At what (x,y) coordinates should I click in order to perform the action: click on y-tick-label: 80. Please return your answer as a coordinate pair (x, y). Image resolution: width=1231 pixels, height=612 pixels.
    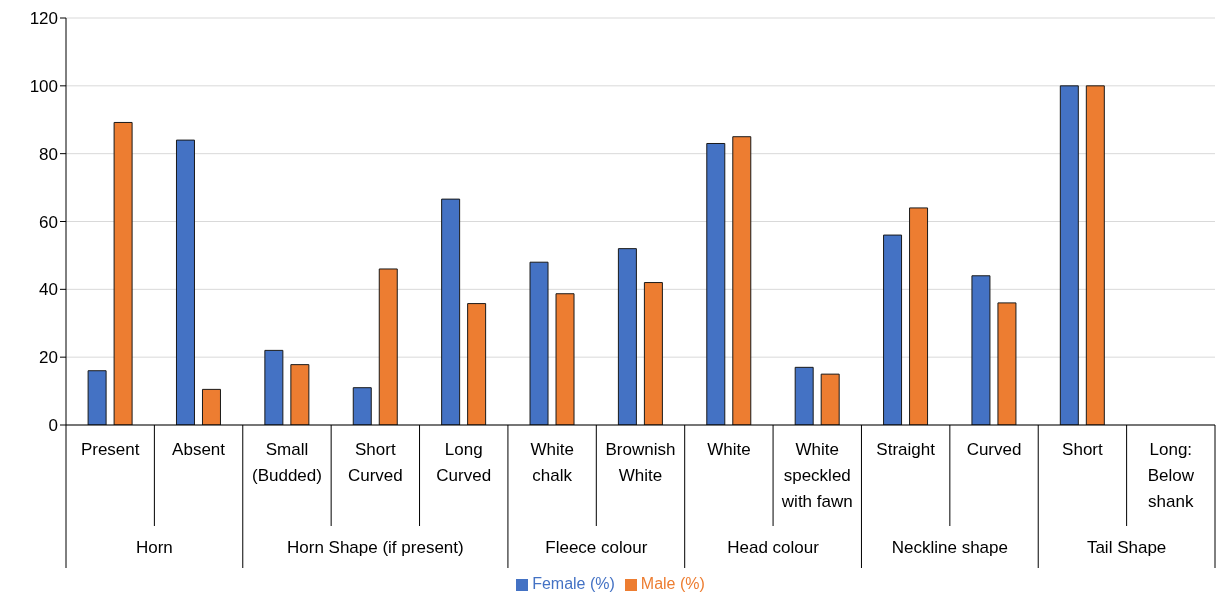
    Looking at the image, I should click on (48, 154).